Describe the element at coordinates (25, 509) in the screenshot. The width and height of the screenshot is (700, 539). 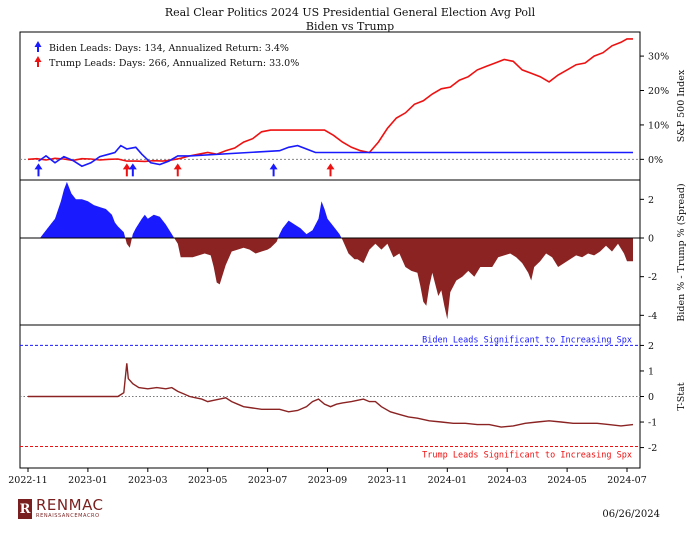
I see `renmac-mark: R` at that location.